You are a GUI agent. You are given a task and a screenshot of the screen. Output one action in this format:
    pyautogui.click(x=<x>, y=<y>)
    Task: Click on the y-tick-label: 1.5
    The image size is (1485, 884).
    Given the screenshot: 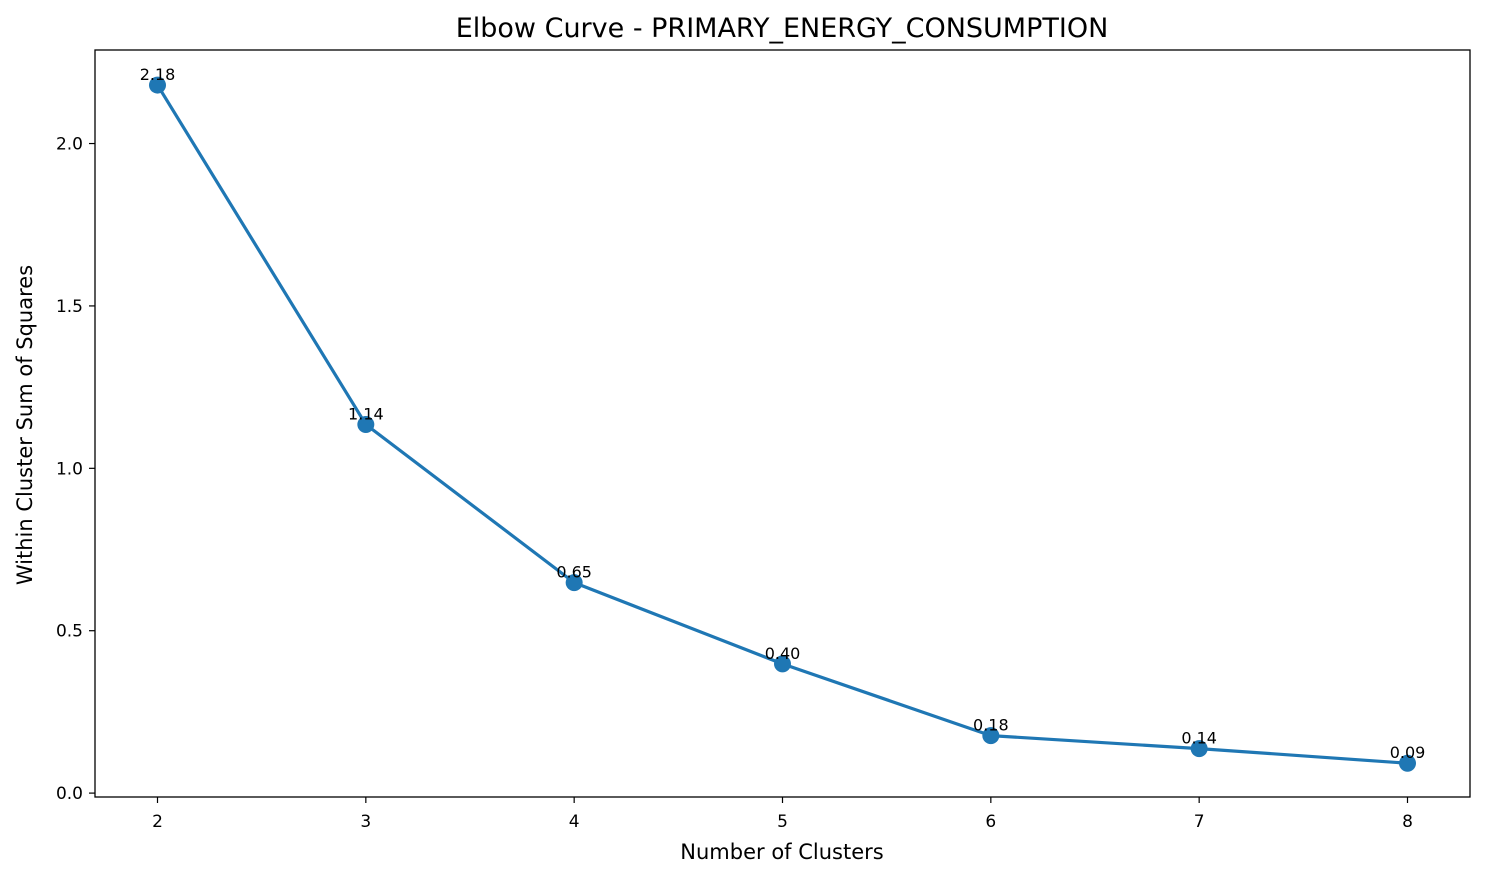 What is the action you would take?
    pyautogui.click(x=69, y=307)
    